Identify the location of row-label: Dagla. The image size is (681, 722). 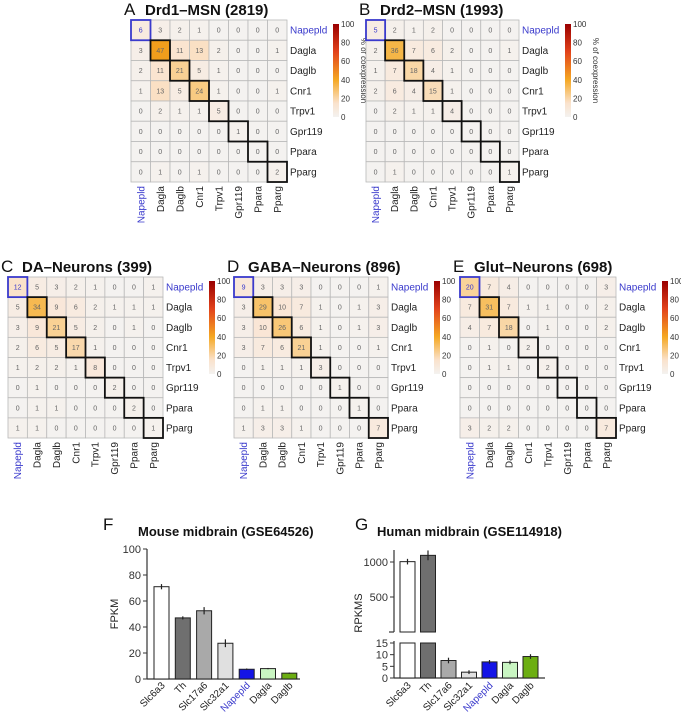
(303, 51).